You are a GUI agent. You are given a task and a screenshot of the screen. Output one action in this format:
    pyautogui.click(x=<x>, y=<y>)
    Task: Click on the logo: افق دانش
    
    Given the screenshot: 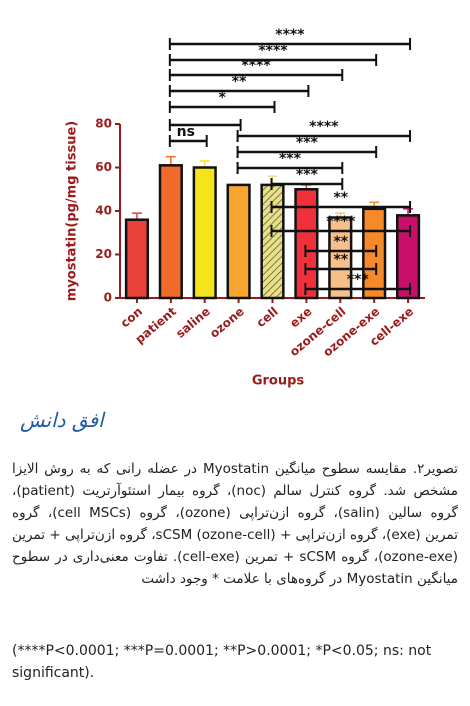 What is the action you would take?
    pyautogui.click(x=62, y=420)
    